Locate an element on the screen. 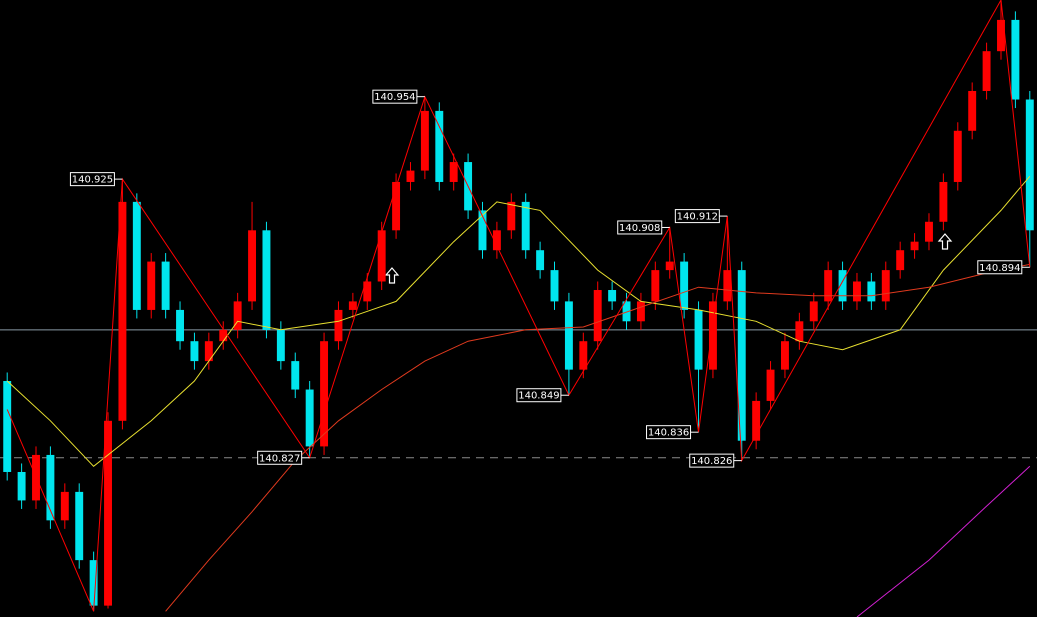 The width and height of the screenshot is (1037, 617). label-text: 140.925 is located at coordinates (92, 180).